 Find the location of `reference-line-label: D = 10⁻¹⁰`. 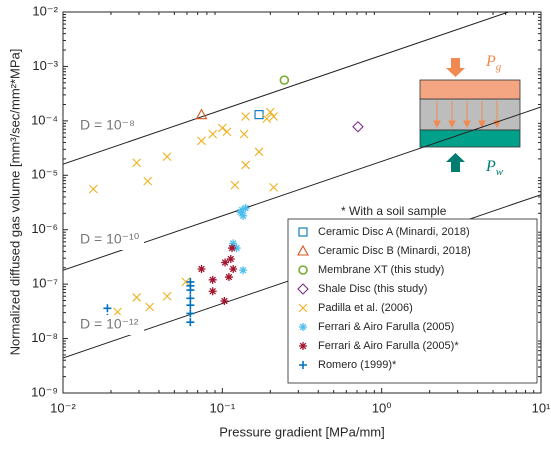

reference-line-label: D = 10⁻¹⁰ is located at coordinates (110, 239).